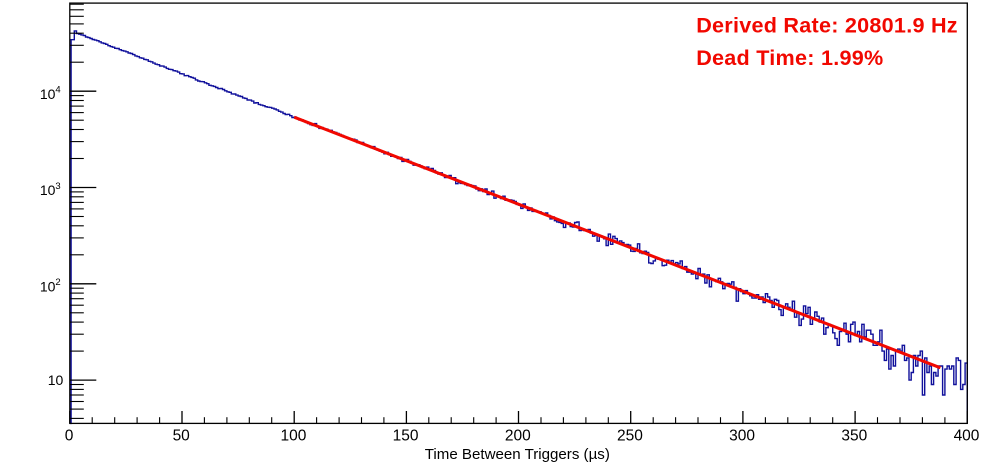 This screenshot has height=472, width=996. Describe the element at coordinates (517, 454) in the screenshot. I see `svg-text: Time Between Triggers (µs)` at that location.